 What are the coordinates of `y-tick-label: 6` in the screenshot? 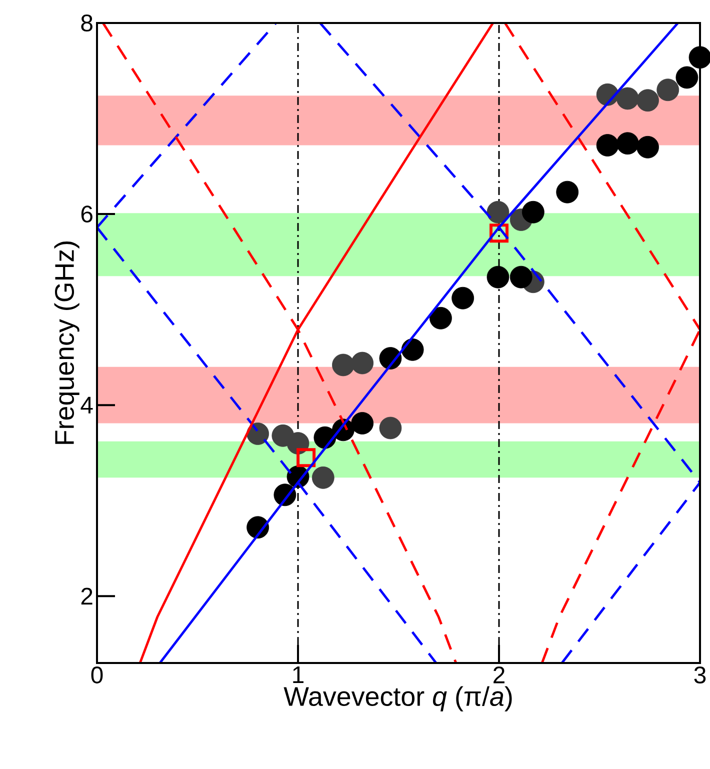 It's located at (86, 214).